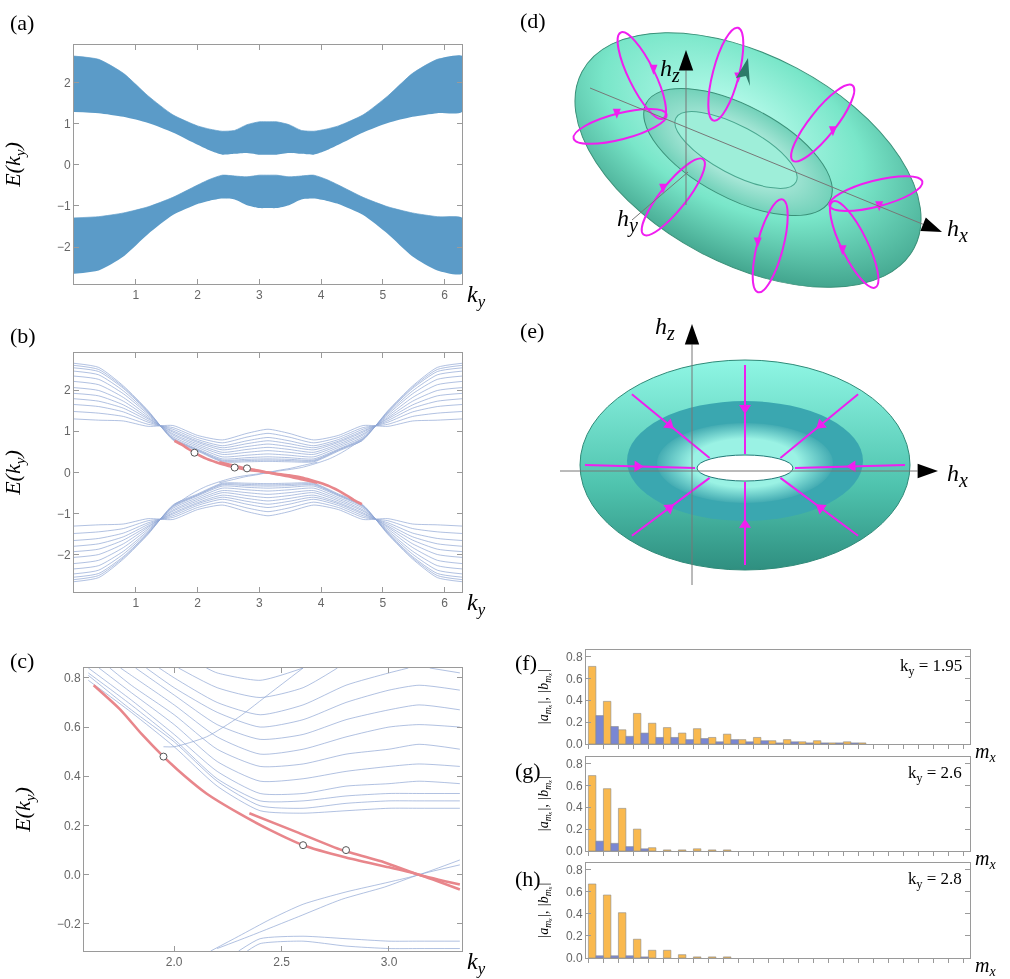 The image size is (1010, 979). I want to click on chart-title: (b), so click(23, 335).